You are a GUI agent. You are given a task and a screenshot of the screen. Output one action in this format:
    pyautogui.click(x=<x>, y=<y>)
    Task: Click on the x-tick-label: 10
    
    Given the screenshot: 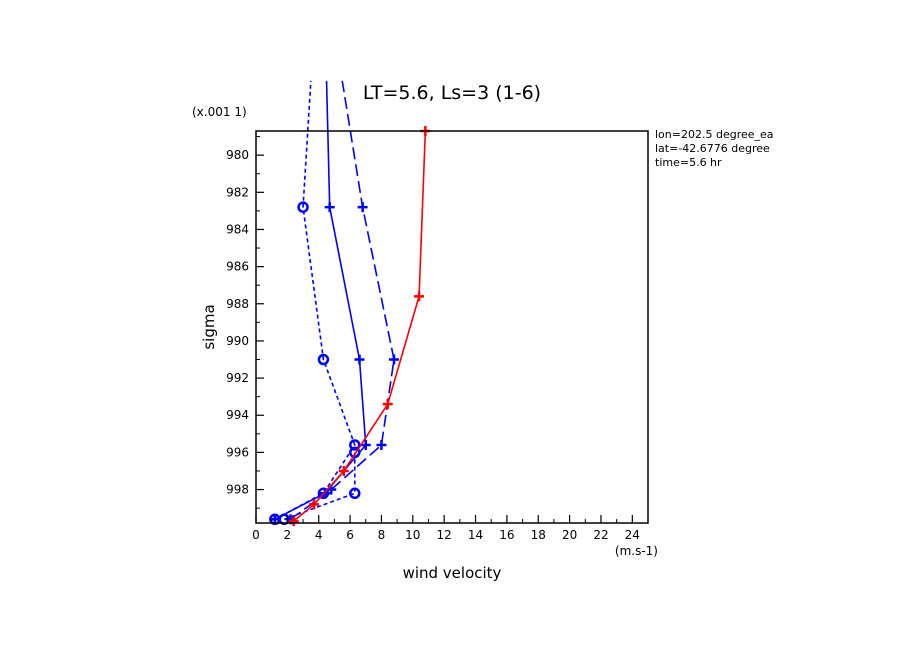 What is the action you would take?
    pyautogui.click(x=412, y=535)
    